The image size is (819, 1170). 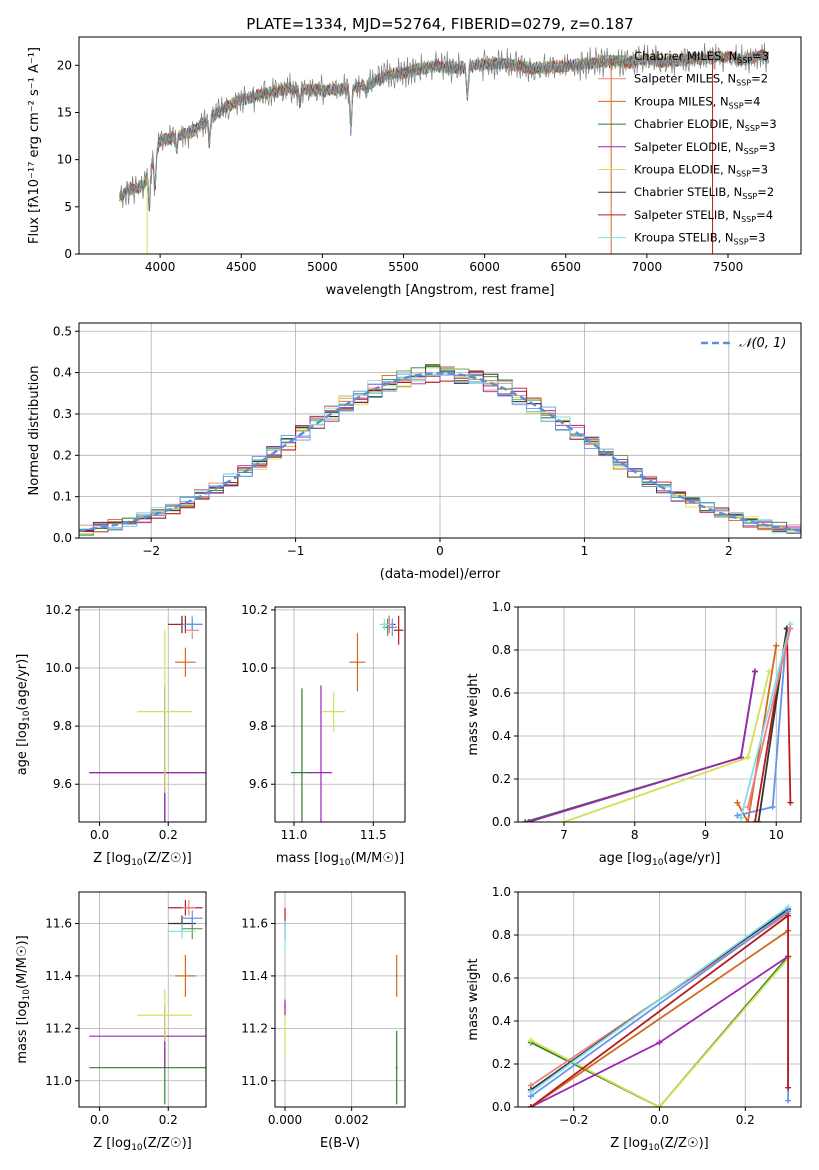 I want to click on y-axis-label-main: age [log, so click(x=22, y=748).